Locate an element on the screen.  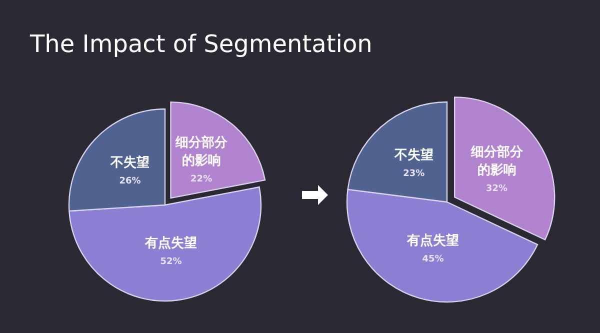
data-label: 32% is located at coordinates (497, 189).